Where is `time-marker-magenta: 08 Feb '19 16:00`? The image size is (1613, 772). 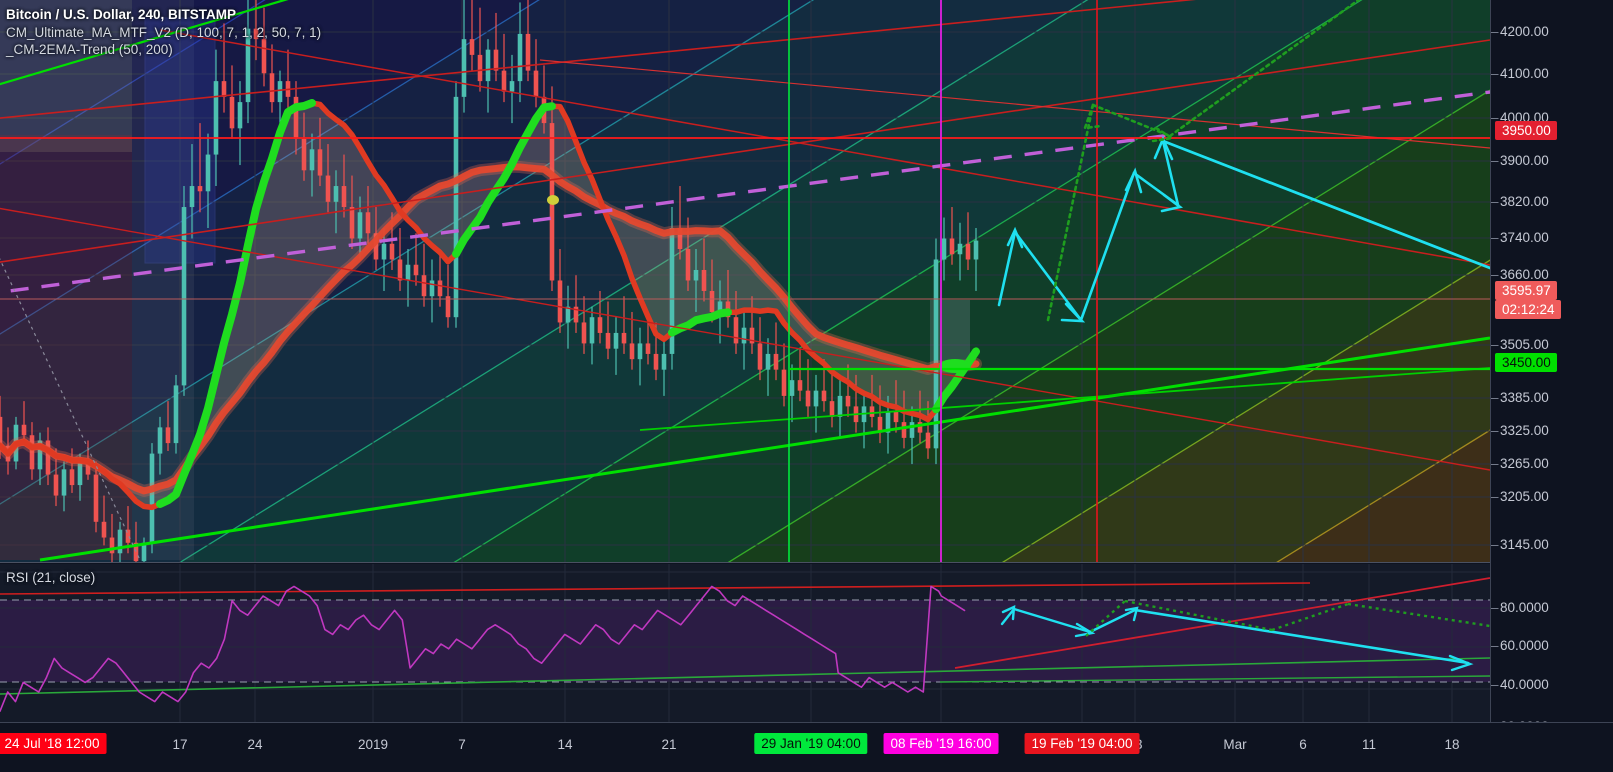 time-marker-magenta: 08 Feb '19 16:00 is located at coordinates (941, 743).